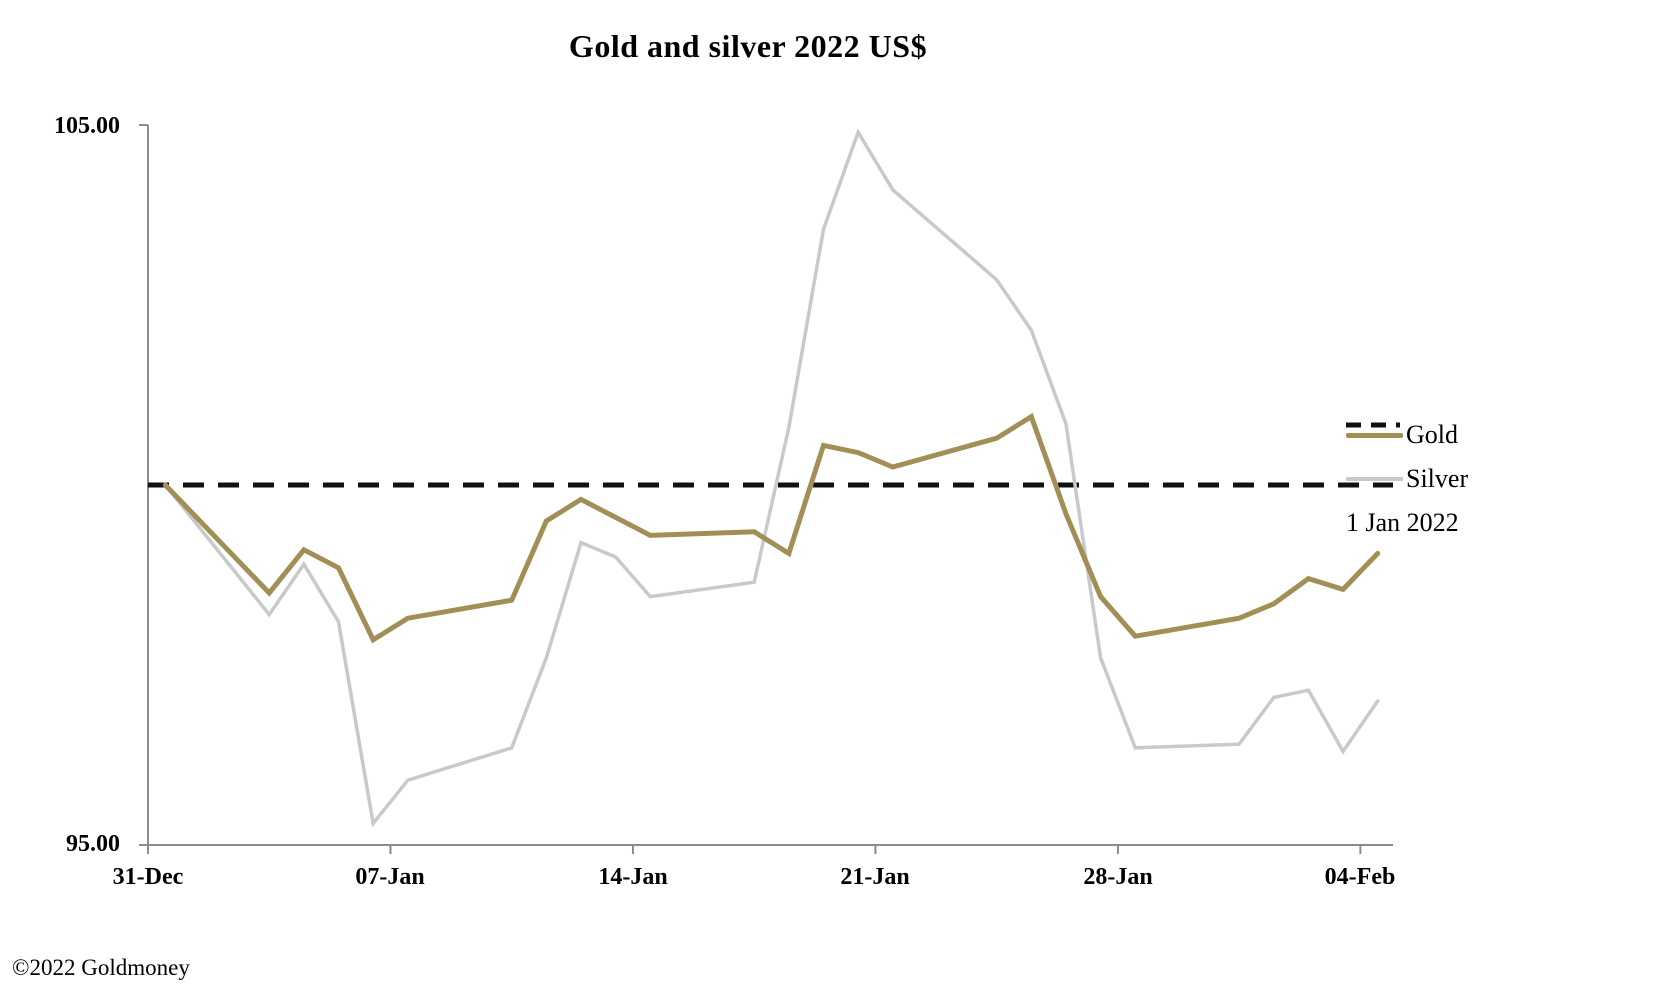 The width and height of the screenshot is (1670, 1004). I want to click on y-tick-label-bottom: 95.00, so click(93, 844).